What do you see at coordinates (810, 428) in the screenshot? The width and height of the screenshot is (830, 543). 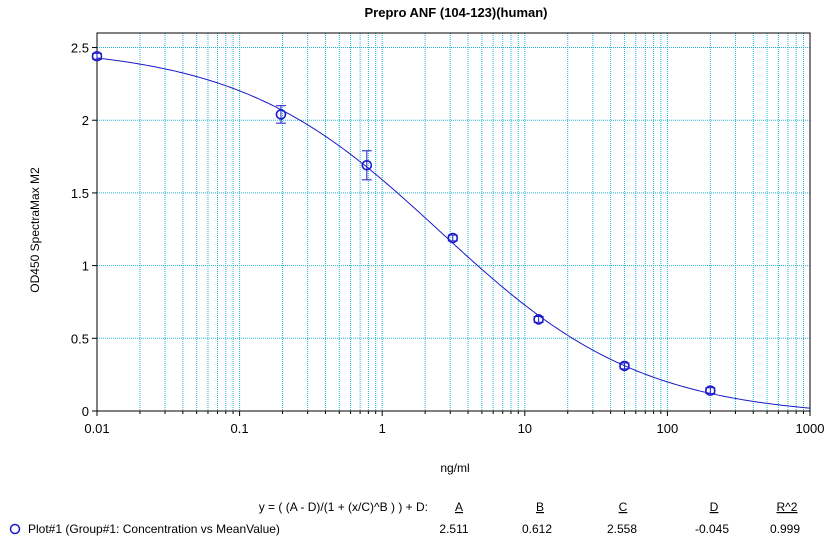 I see `x-tick-label: 1000` at bounding box center [810, 428].